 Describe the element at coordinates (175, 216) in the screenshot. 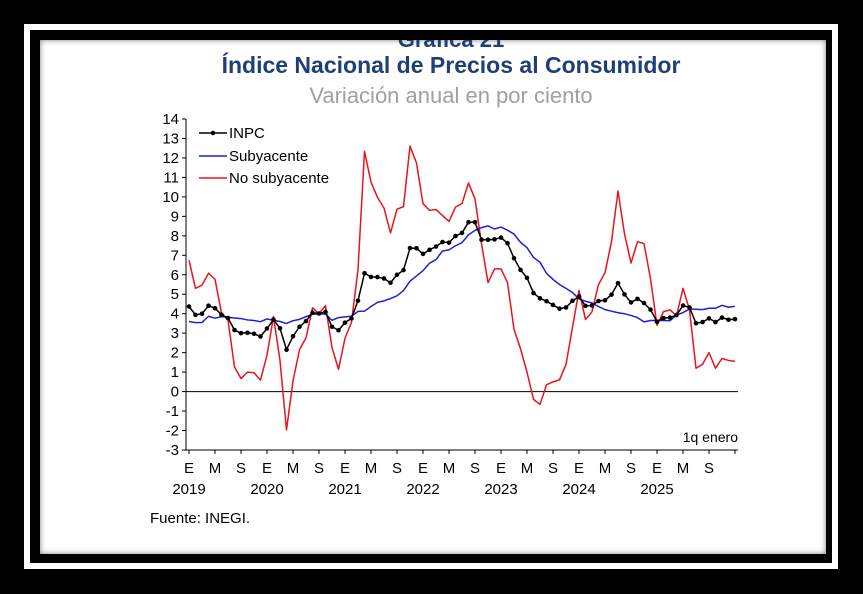

I see `y-tick-label: 9` at that location.